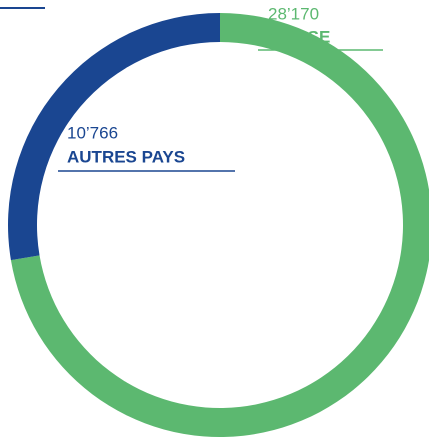 This screenshot has width=429, height=437. I want to click on category-label: AUTRES PAYS, so click(126, 156).